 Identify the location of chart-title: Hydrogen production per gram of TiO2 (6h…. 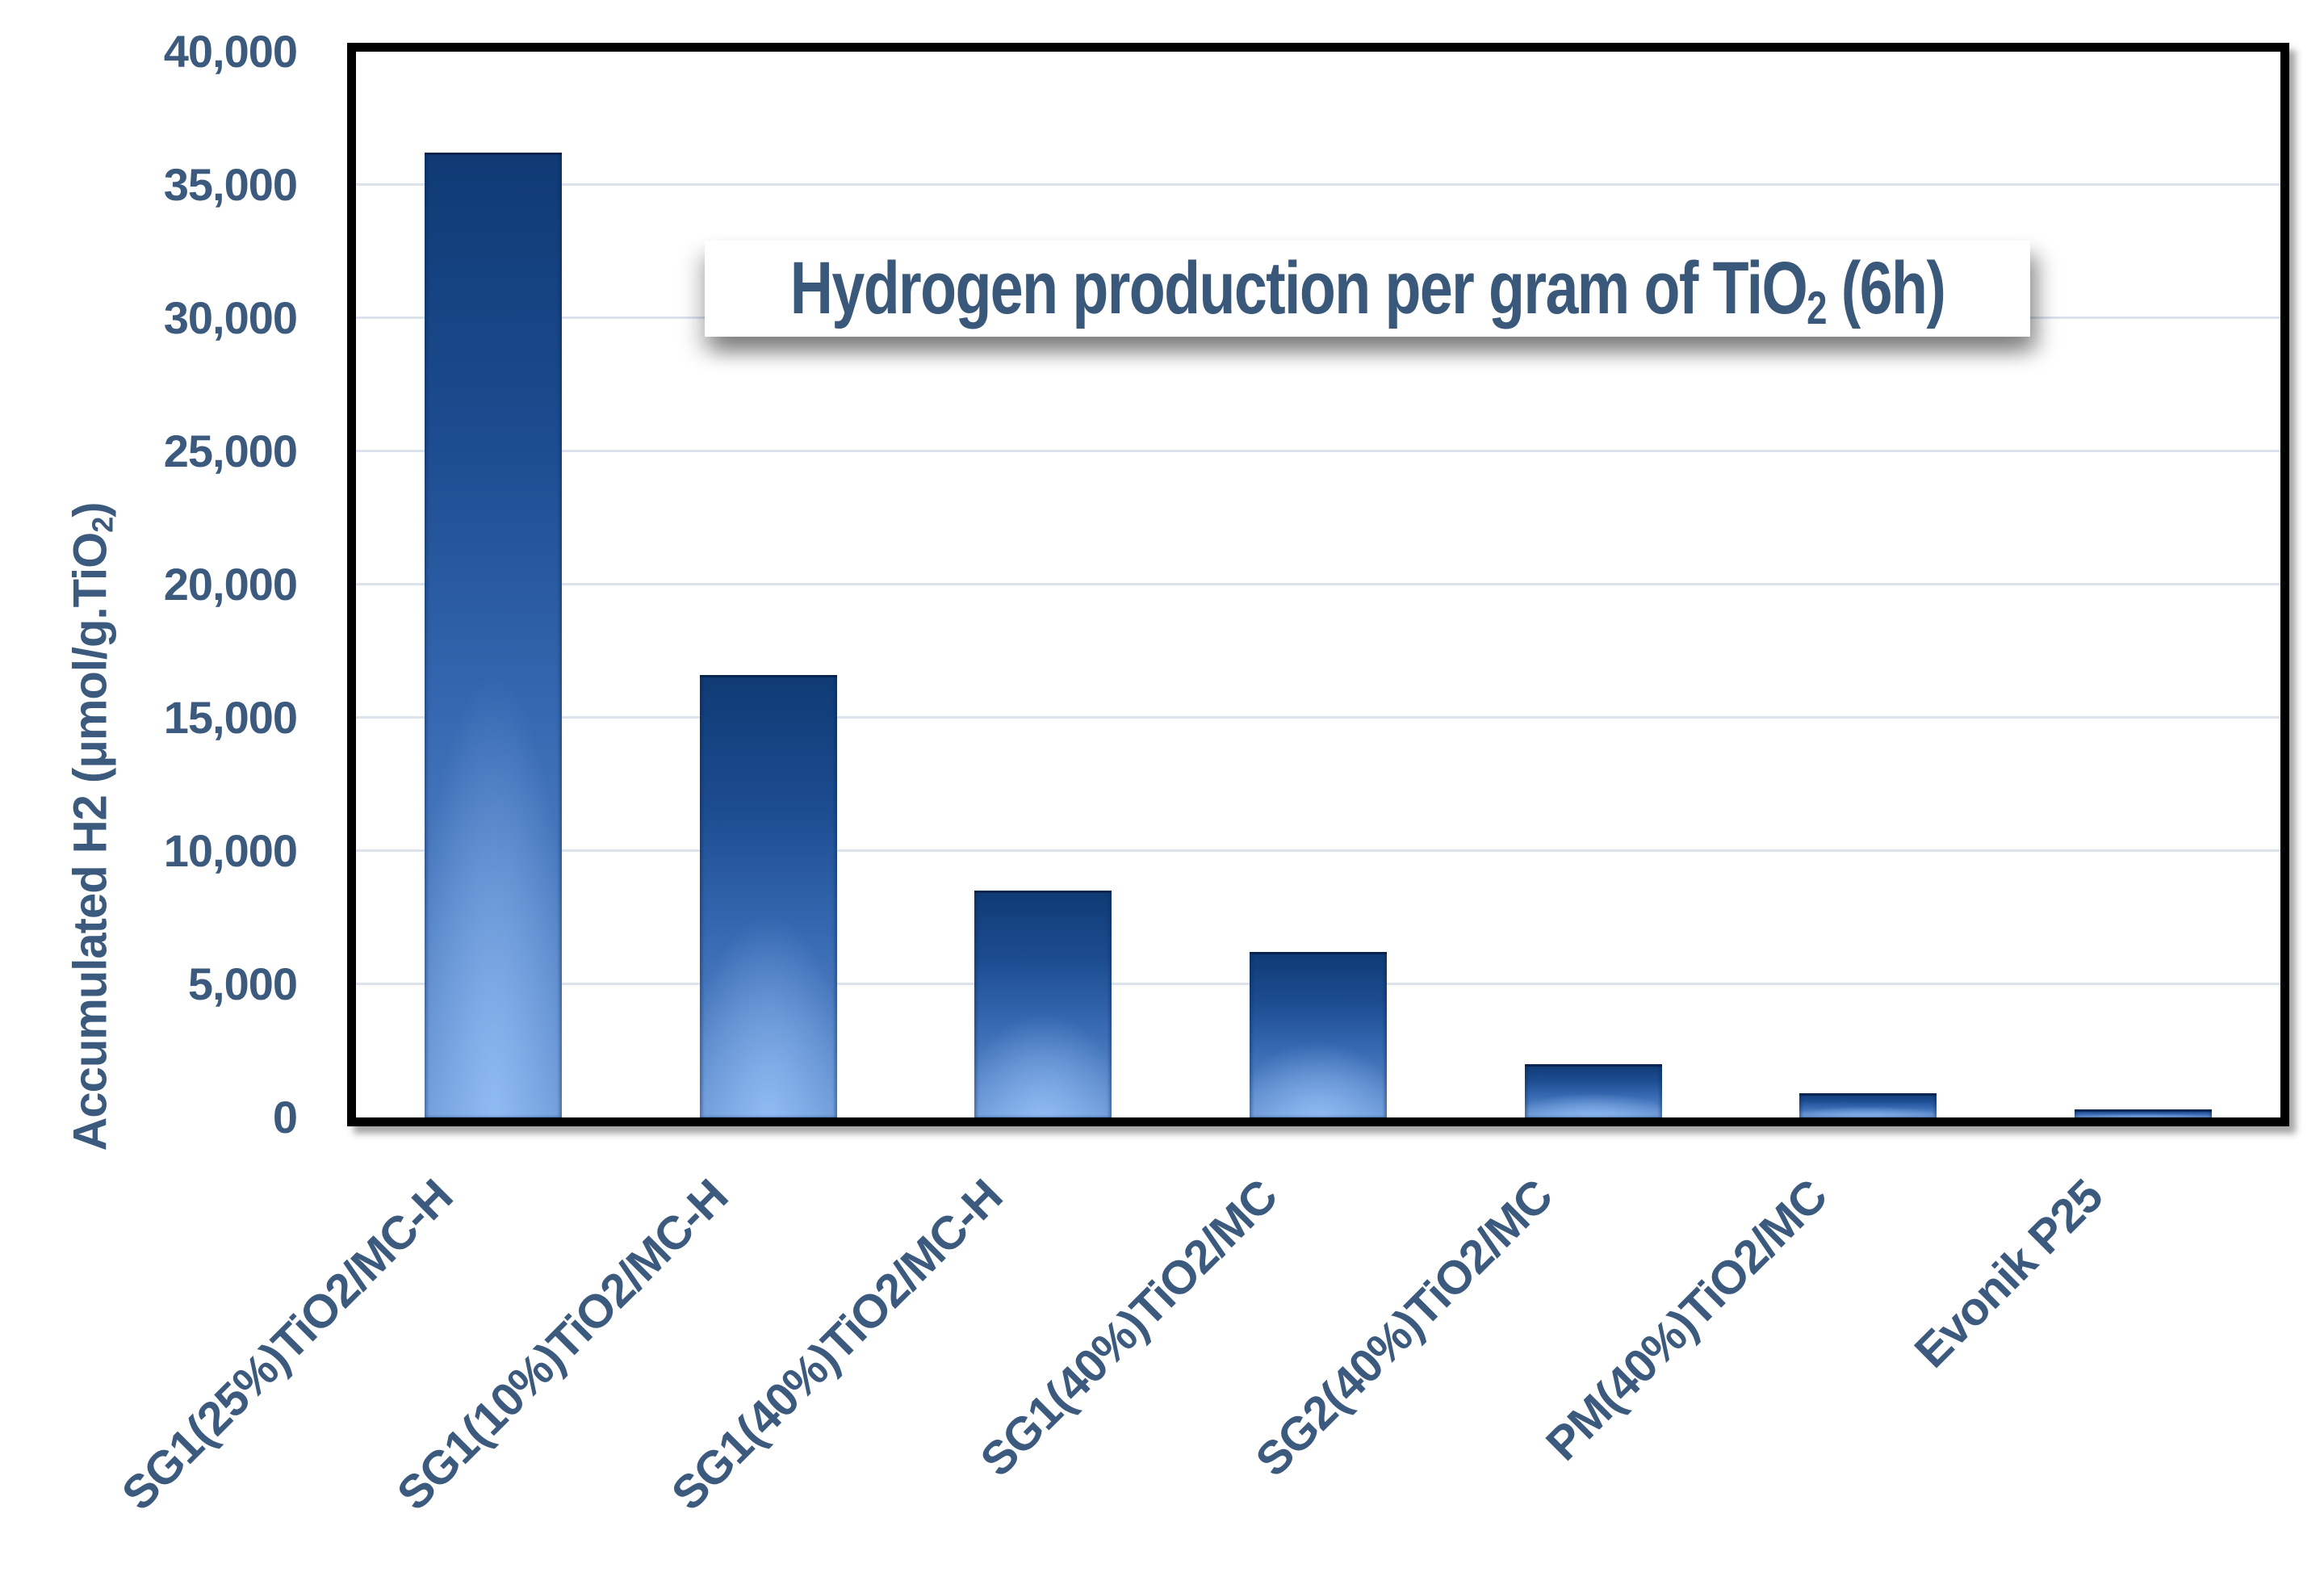
(1367, 290).